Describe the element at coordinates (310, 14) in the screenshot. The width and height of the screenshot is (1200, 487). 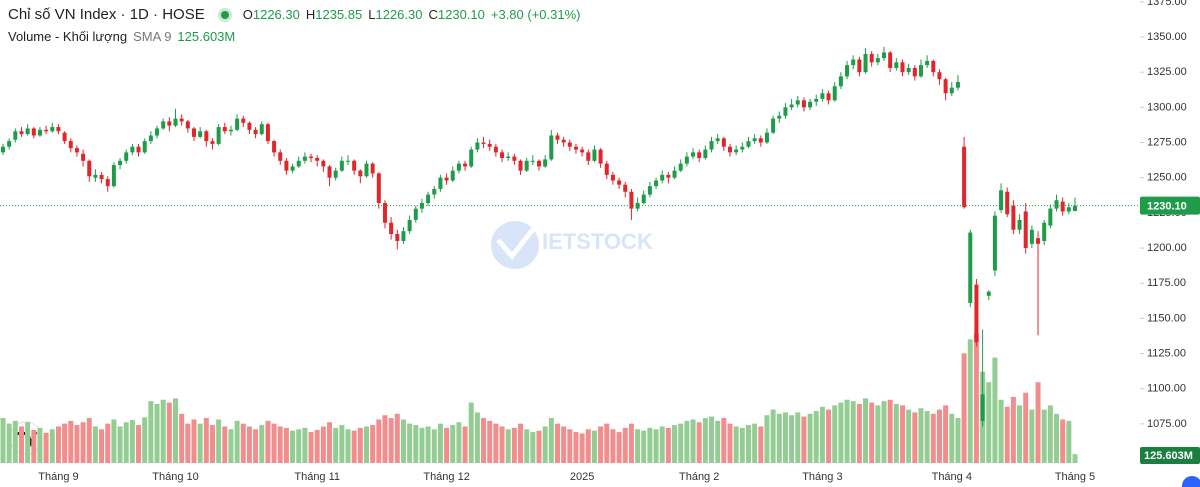
I see `ohlc-key: H` at that location.